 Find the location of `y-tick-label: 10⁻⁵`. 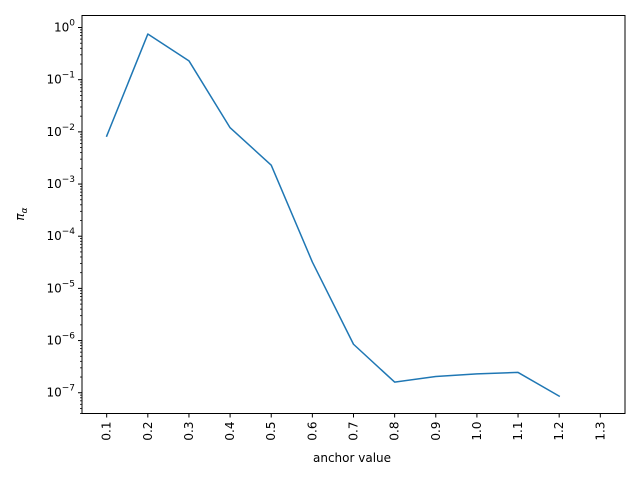

y-tick-label: 10⁻⁵ is located at coordinates (60, 287).